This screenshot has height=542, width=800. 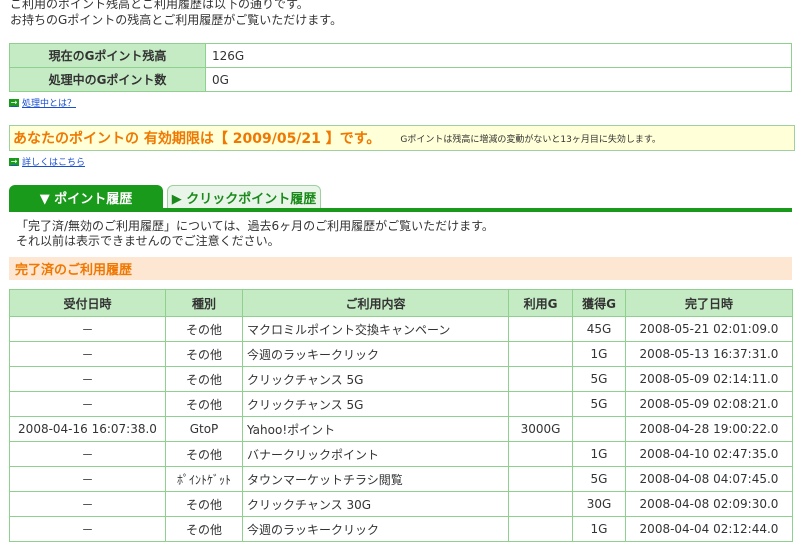 I want to click on link-text: 処理中とは？, so click(x=49, y=104).